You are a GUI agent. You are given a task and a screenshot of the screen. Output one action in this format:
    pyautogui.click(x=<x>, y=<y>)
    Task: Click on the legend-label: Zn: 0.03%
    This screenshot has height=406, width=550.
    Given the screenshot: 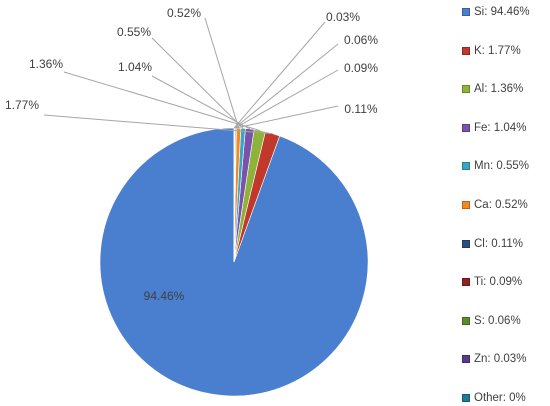 What is the action you would take?
    pyautogui.click(x=500, y=359)
    